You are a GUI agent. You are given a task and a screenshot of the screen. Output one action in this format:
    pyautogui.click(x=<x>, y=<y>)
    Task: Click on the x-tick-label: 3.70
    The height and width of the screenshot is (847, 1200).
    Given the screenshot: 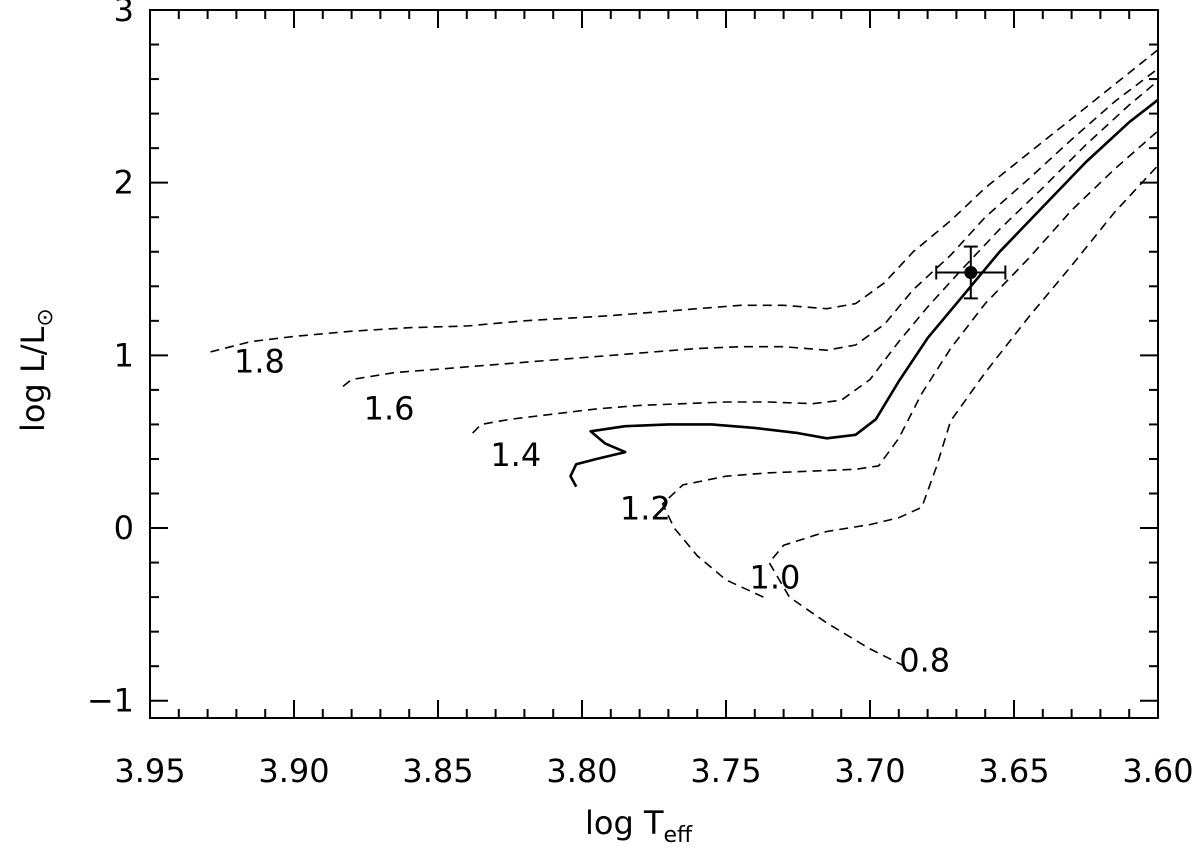 What is the action you would take?
    pyautogui.click(x=869, y=771)
    